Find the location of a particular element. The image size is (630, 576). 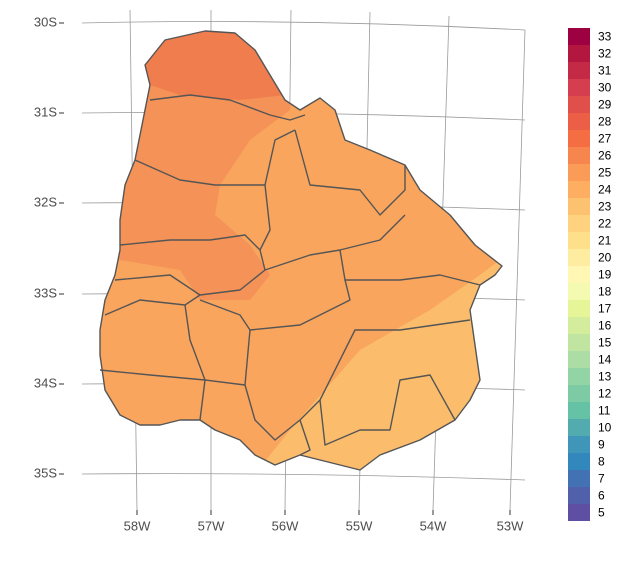

lat-label: 35S is located at coordinates (45, 472).